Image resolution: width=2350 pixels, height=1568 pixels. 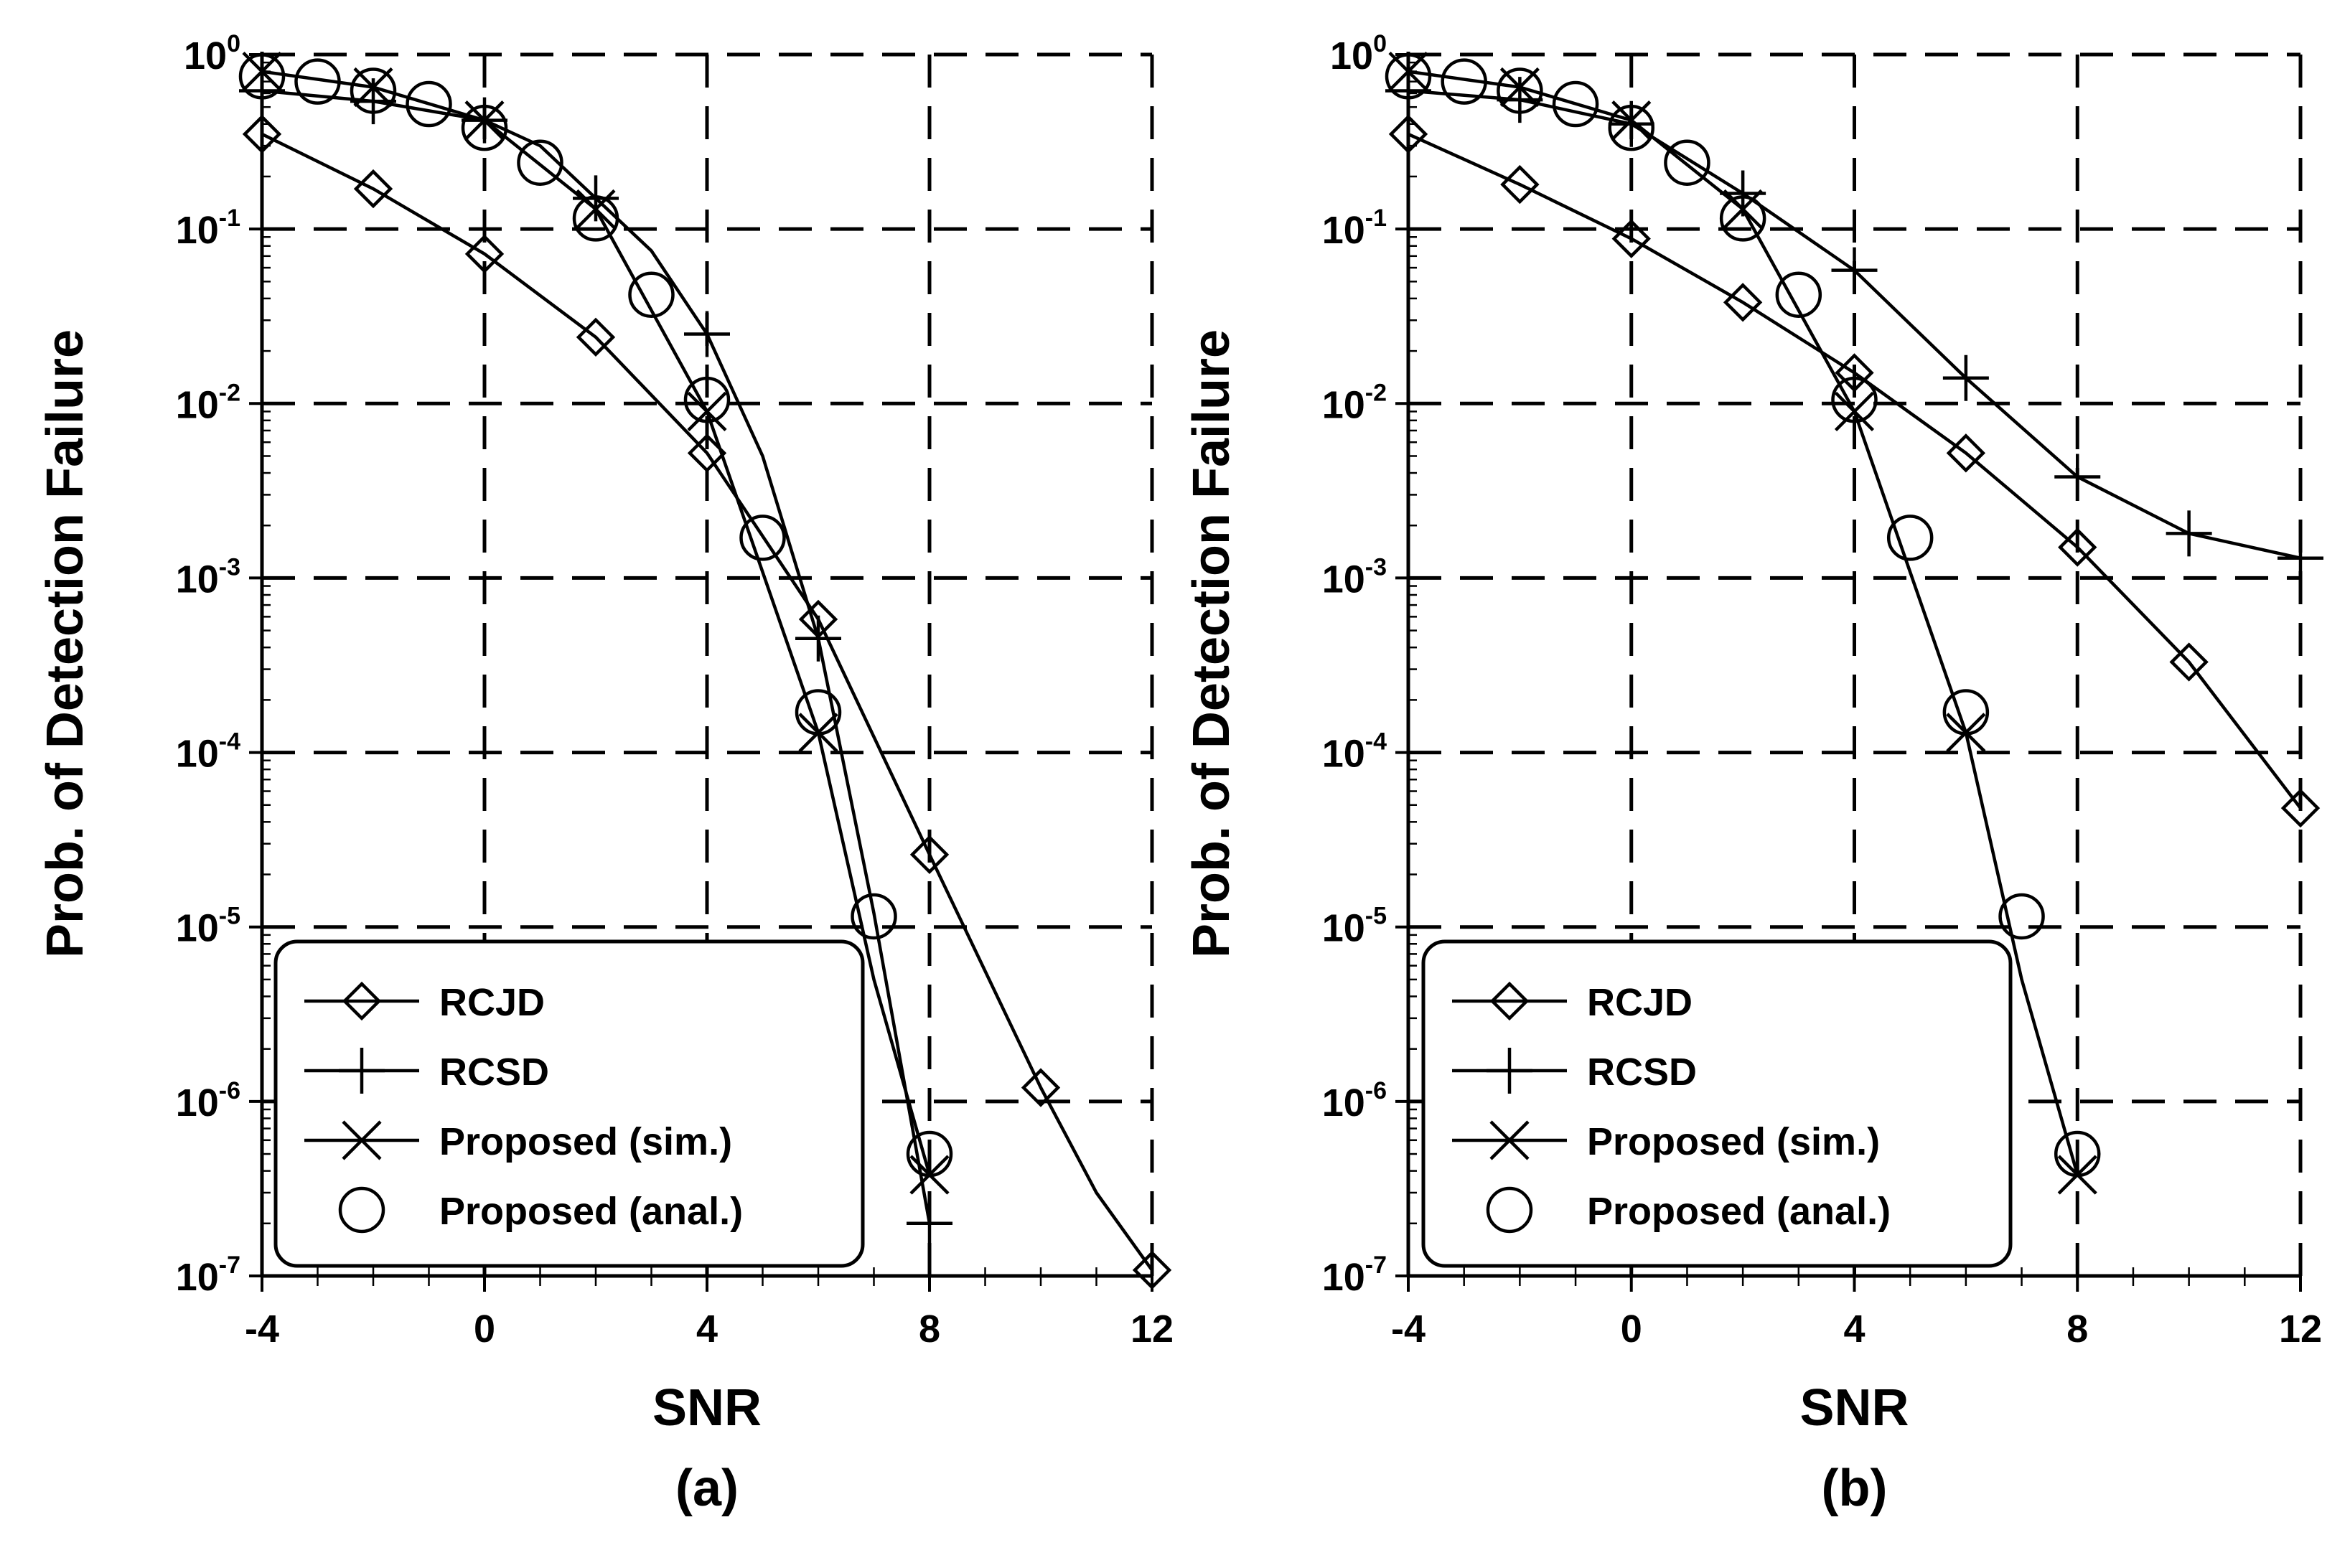 What do you see at coordinates (1376, 1090) in the screenshot?
I see `y-tick-exponent: -6` at bounding box center [1376, 1090].